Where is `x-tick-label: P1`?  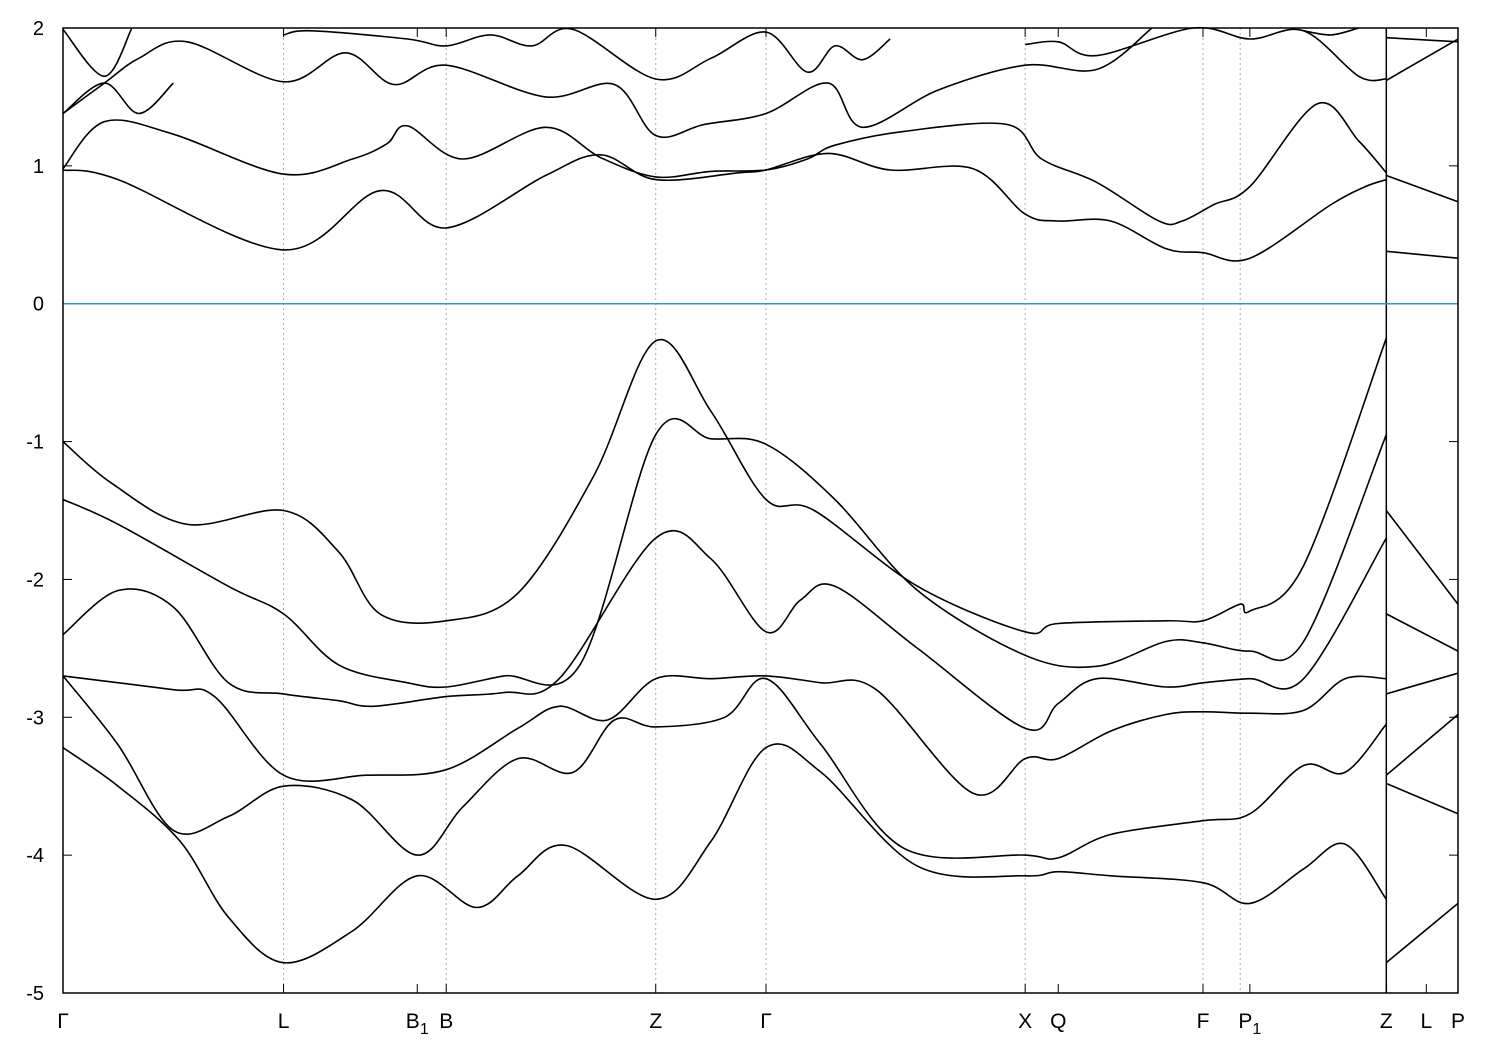 x-tick-label: P1 is located at coordinates (1249, 1024).